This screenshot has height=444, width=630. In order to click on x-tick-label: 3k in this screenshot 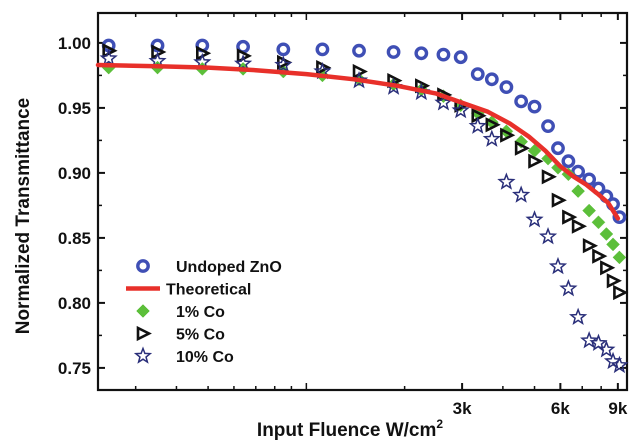, I will do `click(462, 408)`.